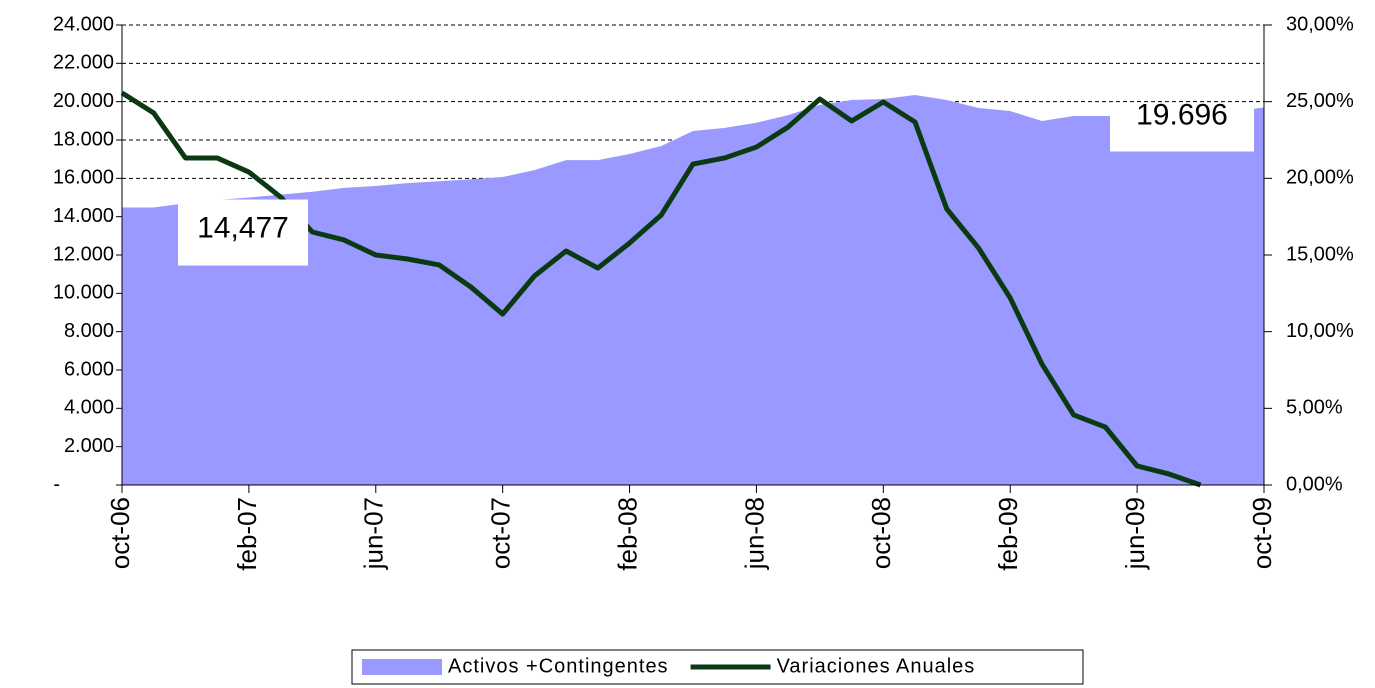 The height and width of the screenshot is (688, 1375). Describe the element at coordinates (627, 534) in the screenshot. I see `x-tick-label: feb-08` at that location.